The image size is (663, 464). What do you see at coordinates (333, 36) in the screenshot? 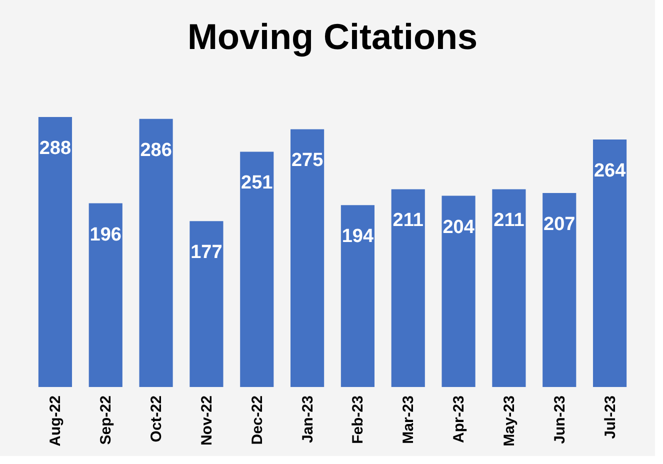
I see `chart-title: Moving Citations` at bounding box center [333, 36].